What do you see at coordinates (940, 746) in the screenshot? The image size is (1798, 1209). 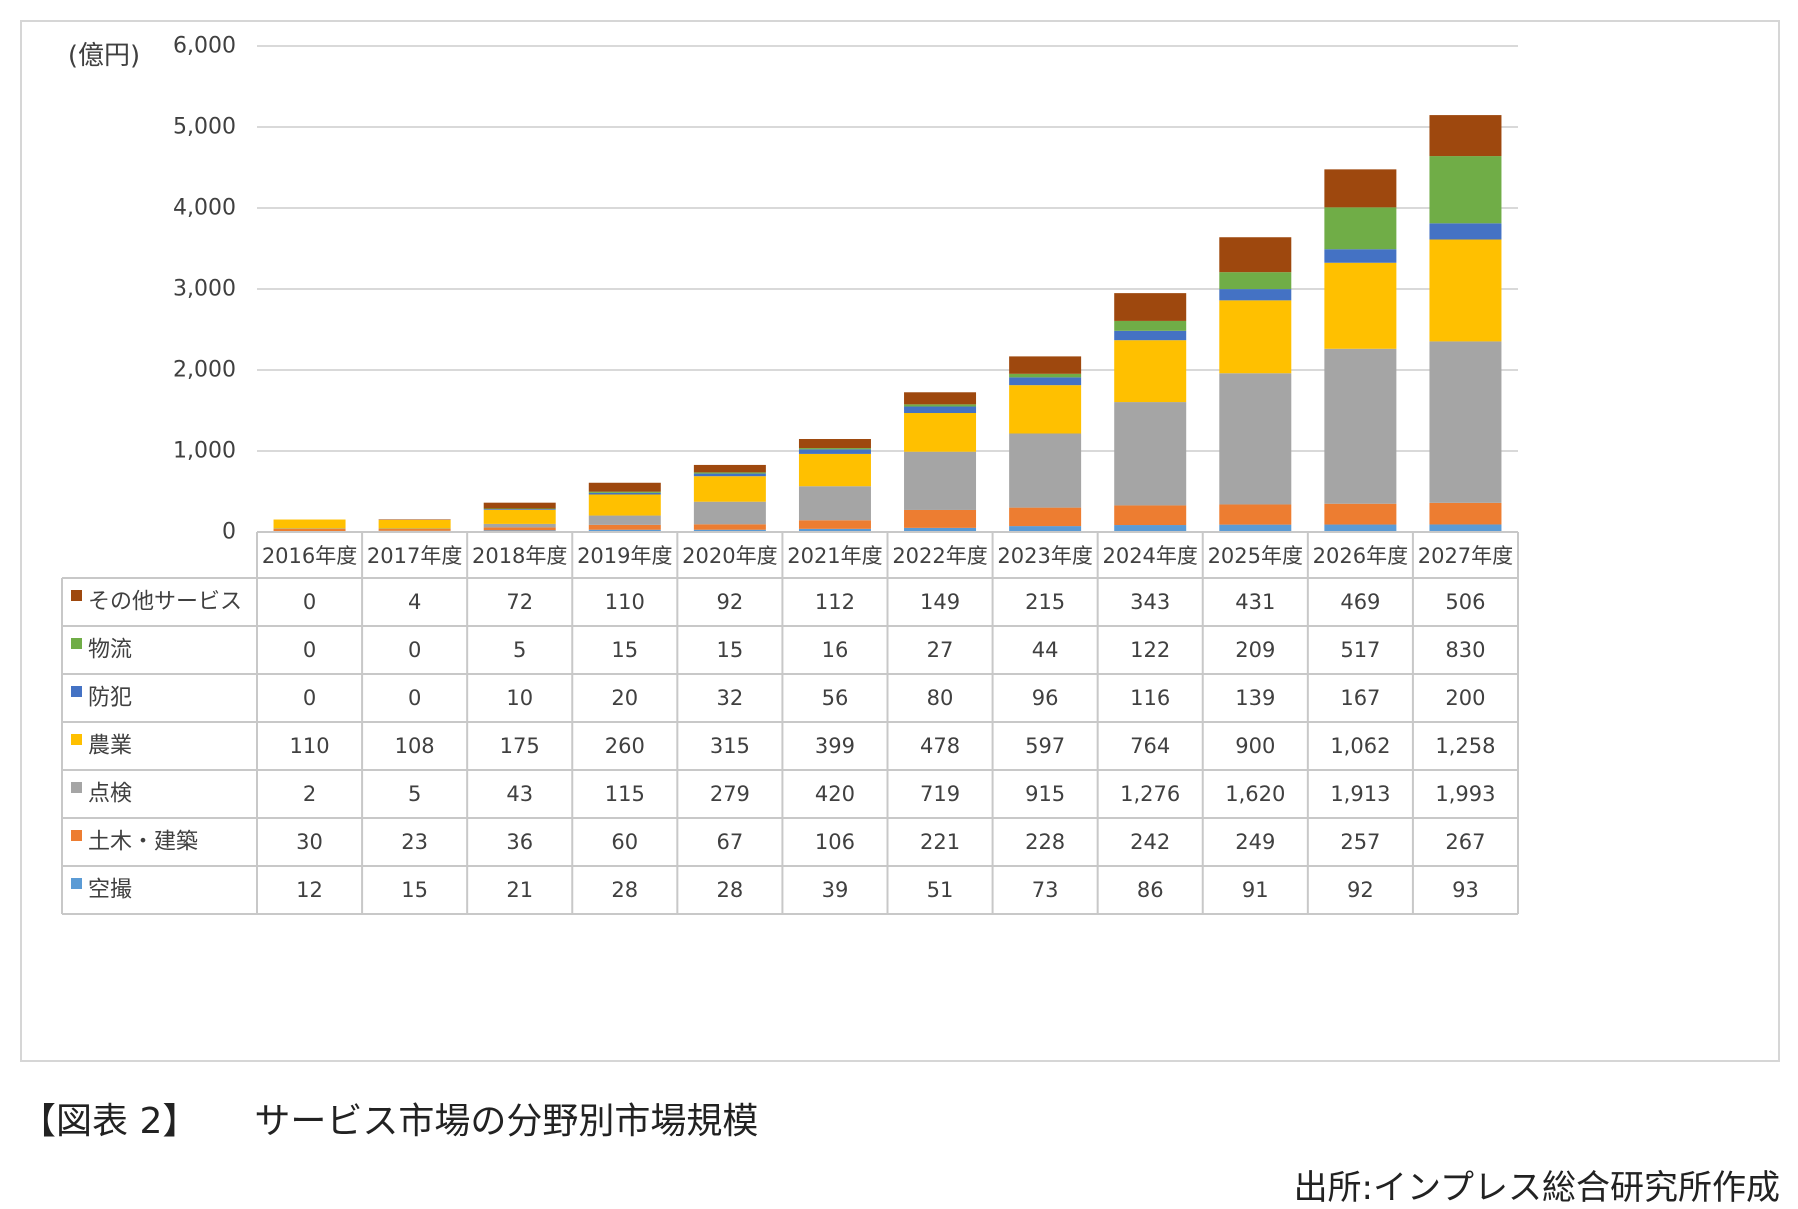 I see `table-cell-value: 478` at bounding box center [940, 746].